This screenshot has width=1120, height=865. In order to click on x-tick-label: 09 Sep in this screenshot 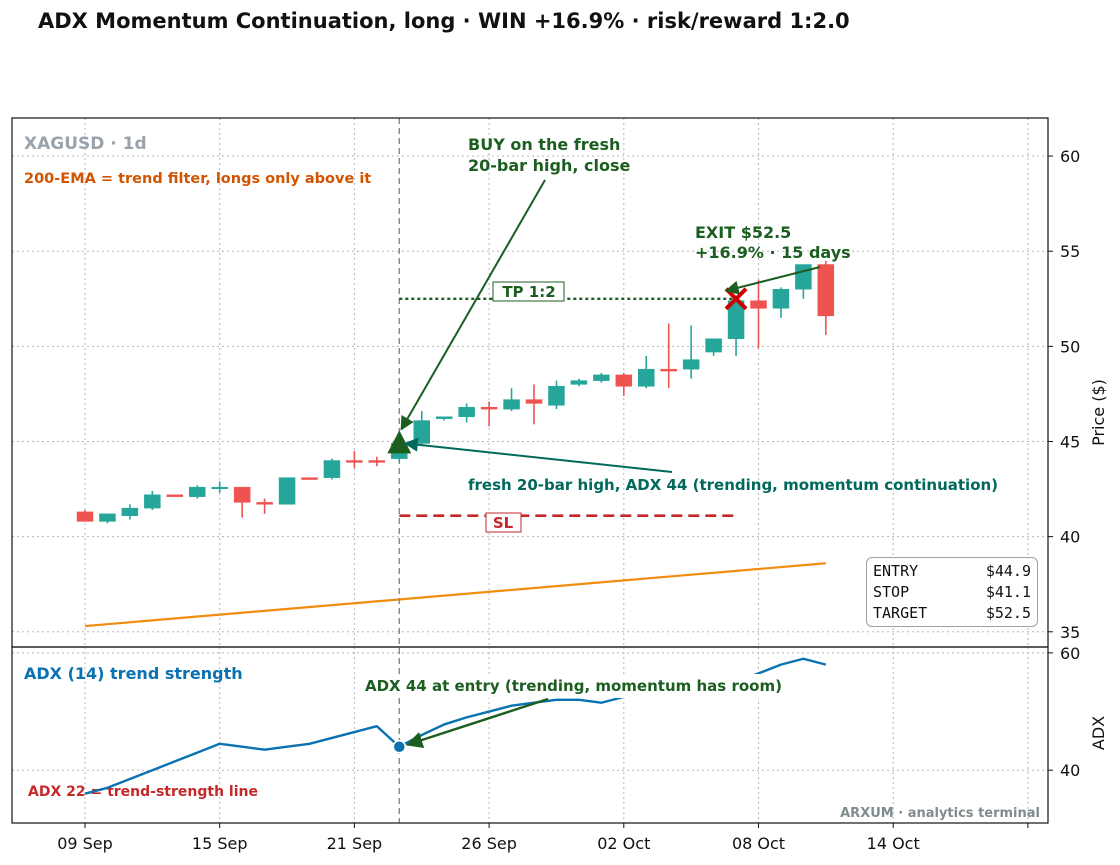, I will do `click(85, 843)`.